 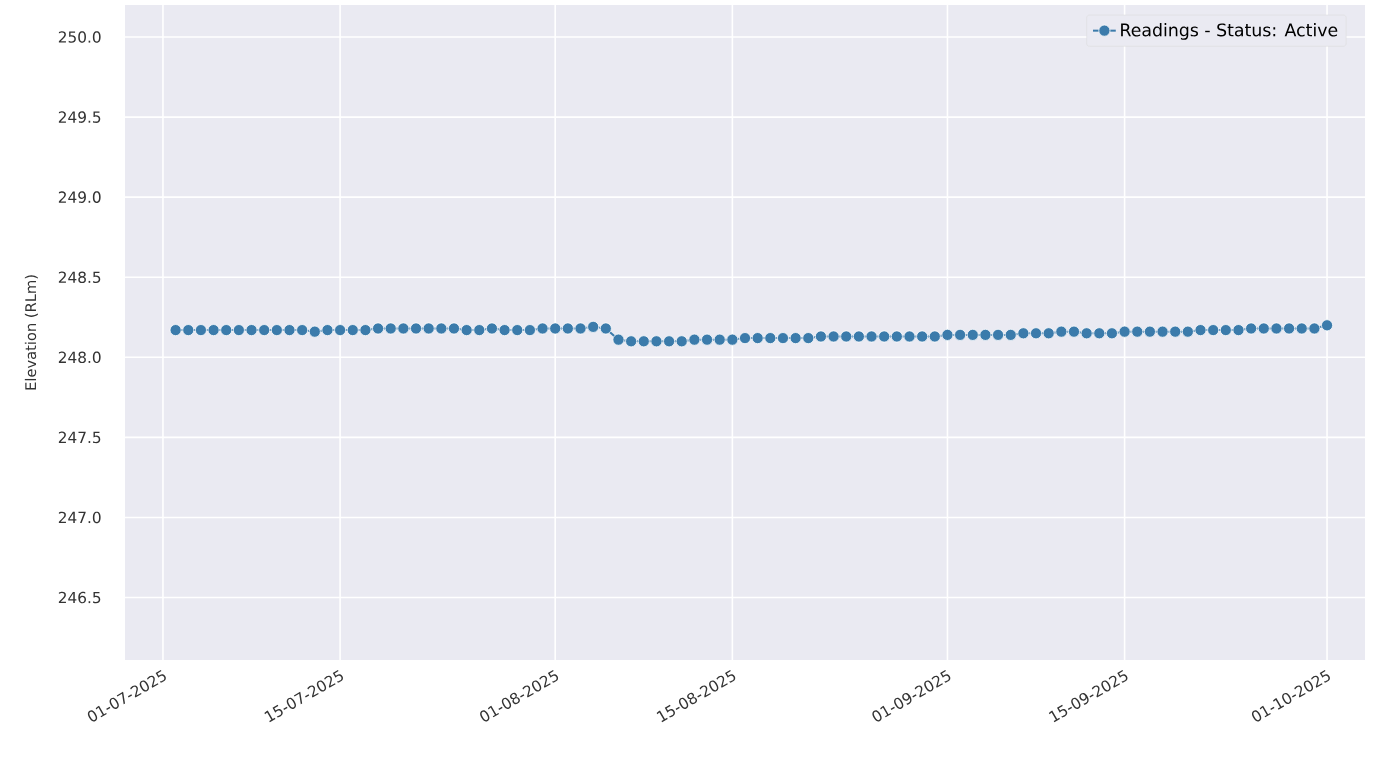 What do you see at coordinates (79, 197) in the screenshot?
I see `y-tick-label: 249.0` at bounding box center [79, 197].